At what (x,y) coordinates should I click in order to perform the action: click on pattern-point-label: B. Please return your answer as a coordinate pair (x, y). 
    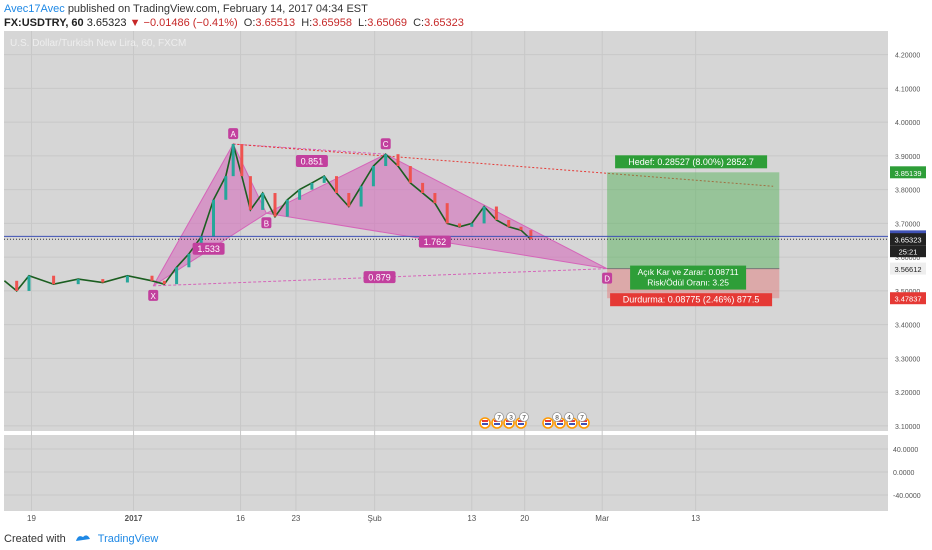
    Looking at the image, I should click on (266, 223).